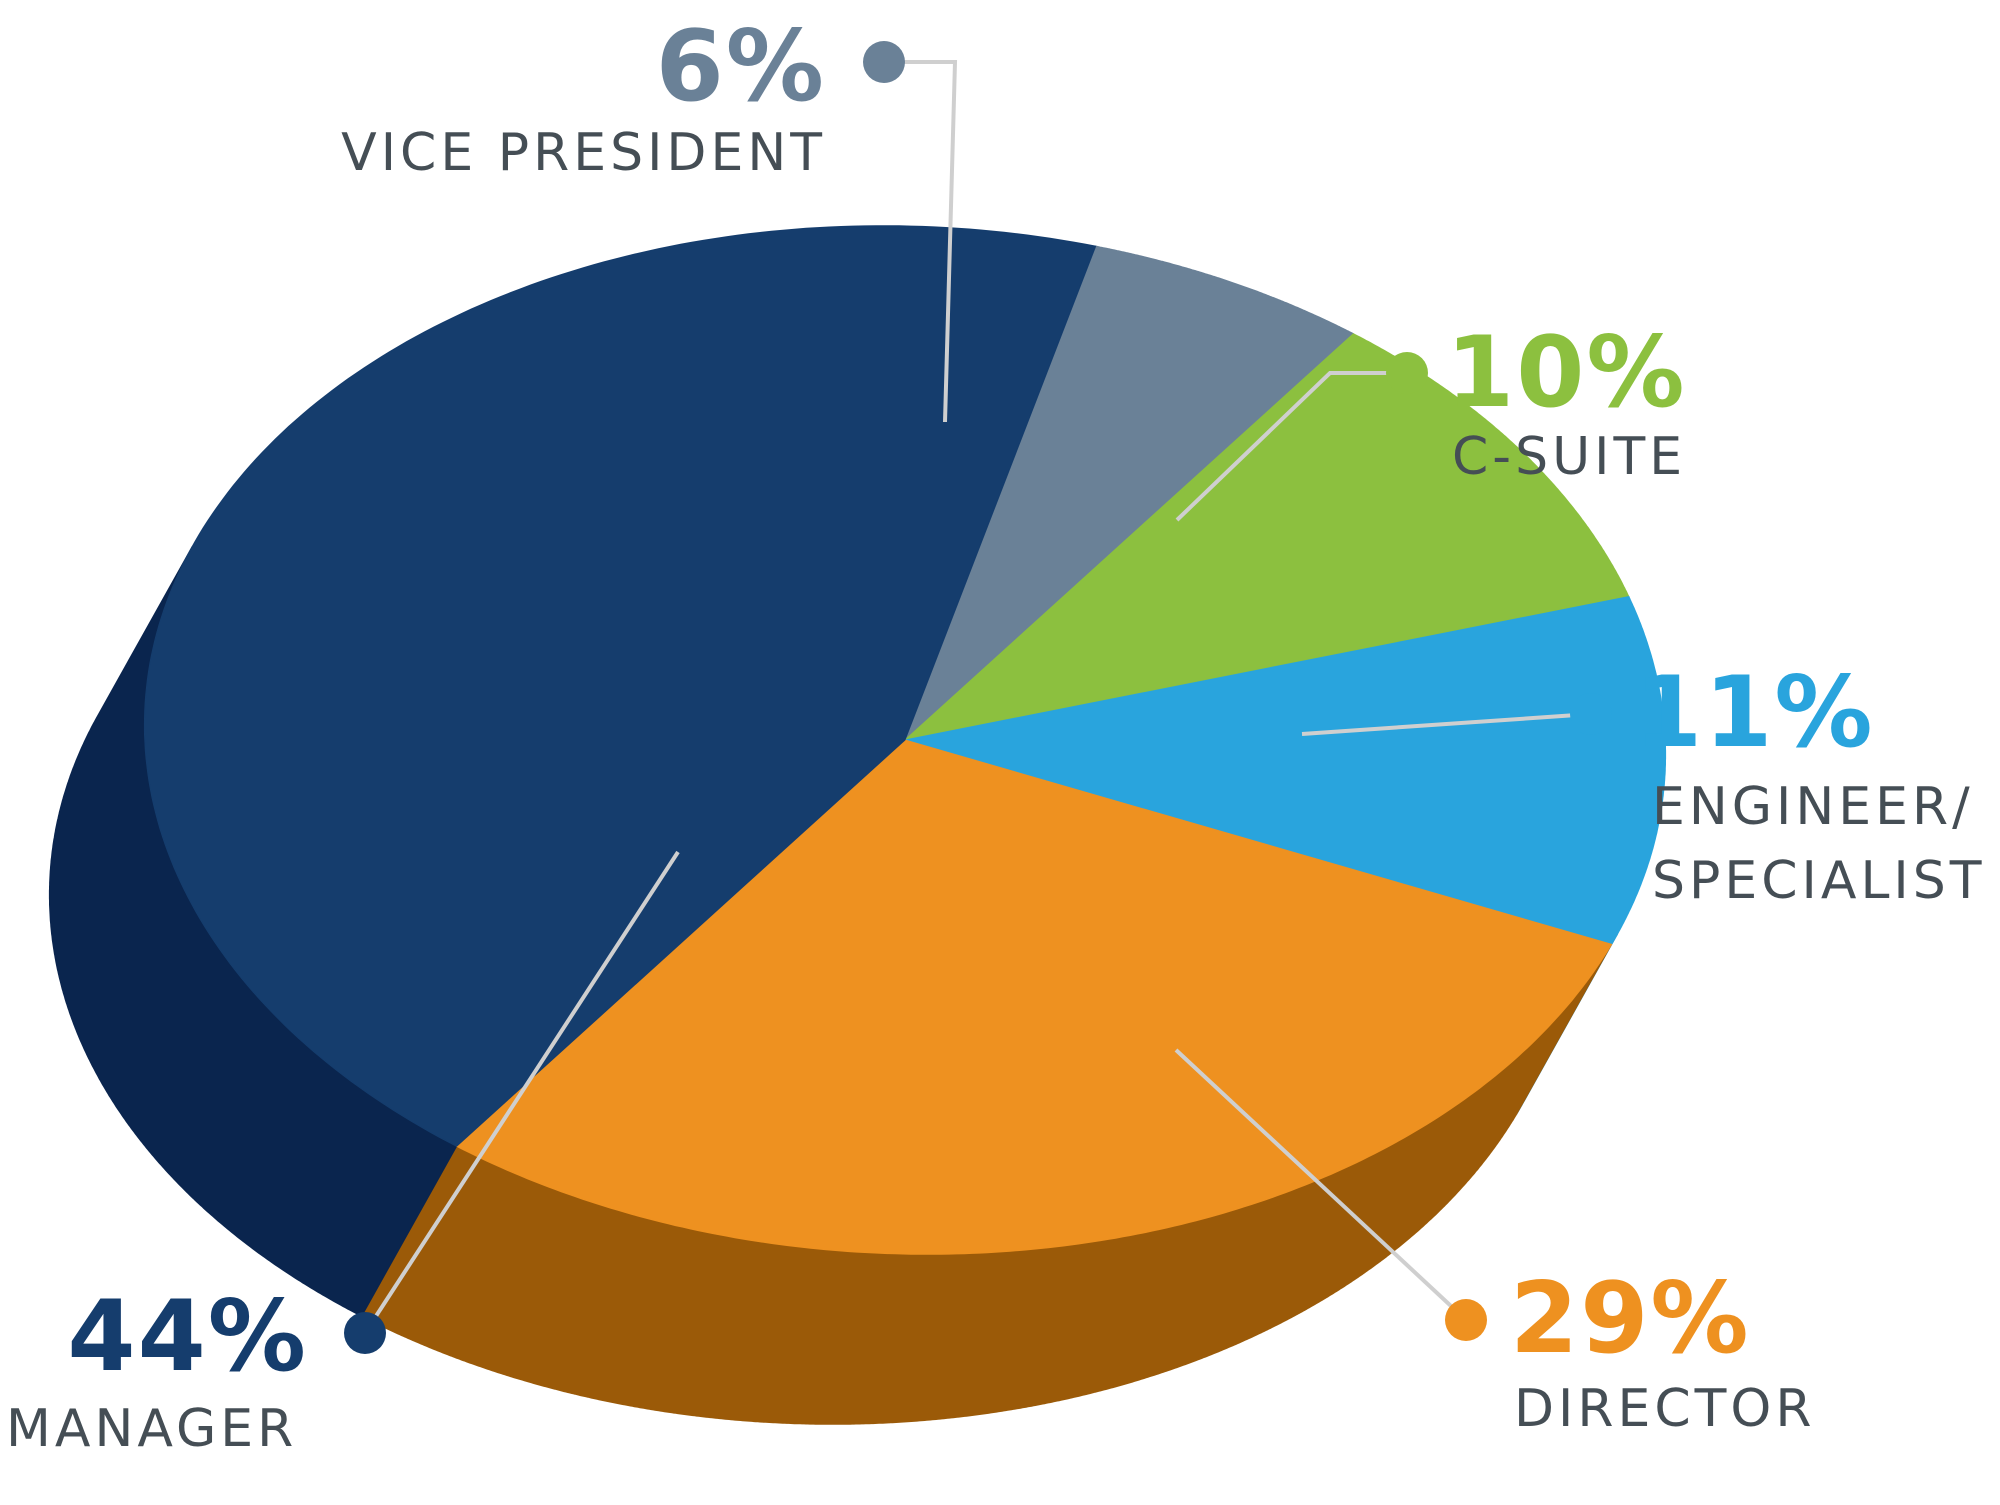  What do you see at coordinates (583, 153) in the screenshot?
I see `category-label-vice-president: VICE PRESIDENT` at bounding box center [583, 153].